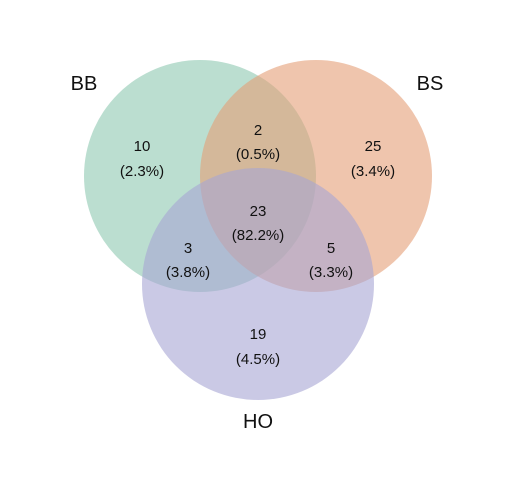  I want to click on region-bb-ho: 3 (3.8%), so click(188, 260).